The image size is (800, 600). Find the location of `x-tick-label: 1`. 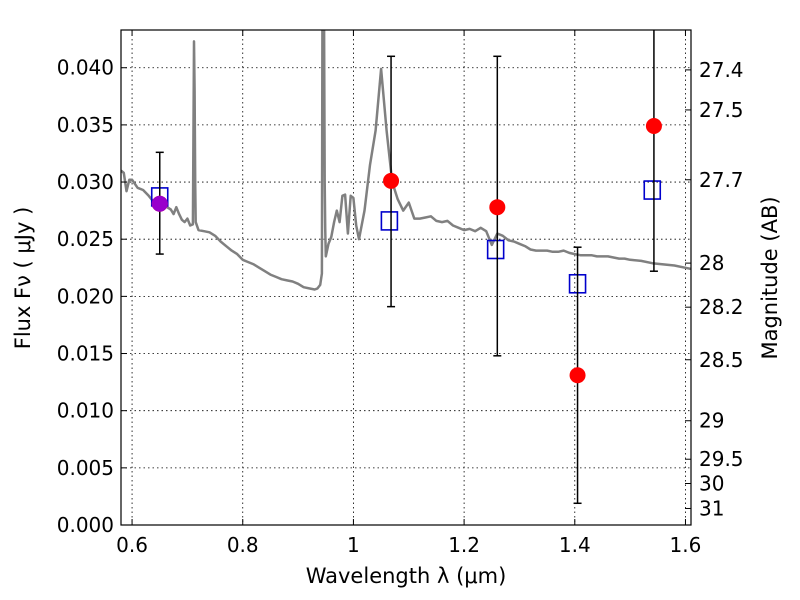

x-tick-label: 1 is located at coordinates (353, 545).